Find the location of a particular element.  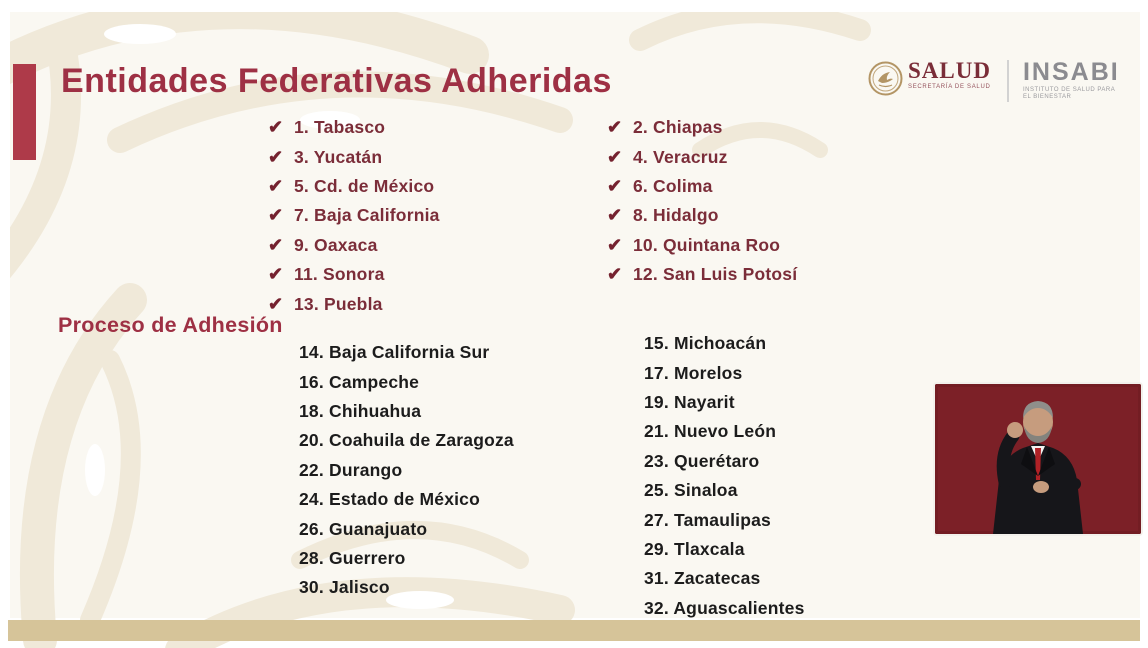

adheridas-item: ✔ 2. Chiapas is located at coordinates (702, 127).